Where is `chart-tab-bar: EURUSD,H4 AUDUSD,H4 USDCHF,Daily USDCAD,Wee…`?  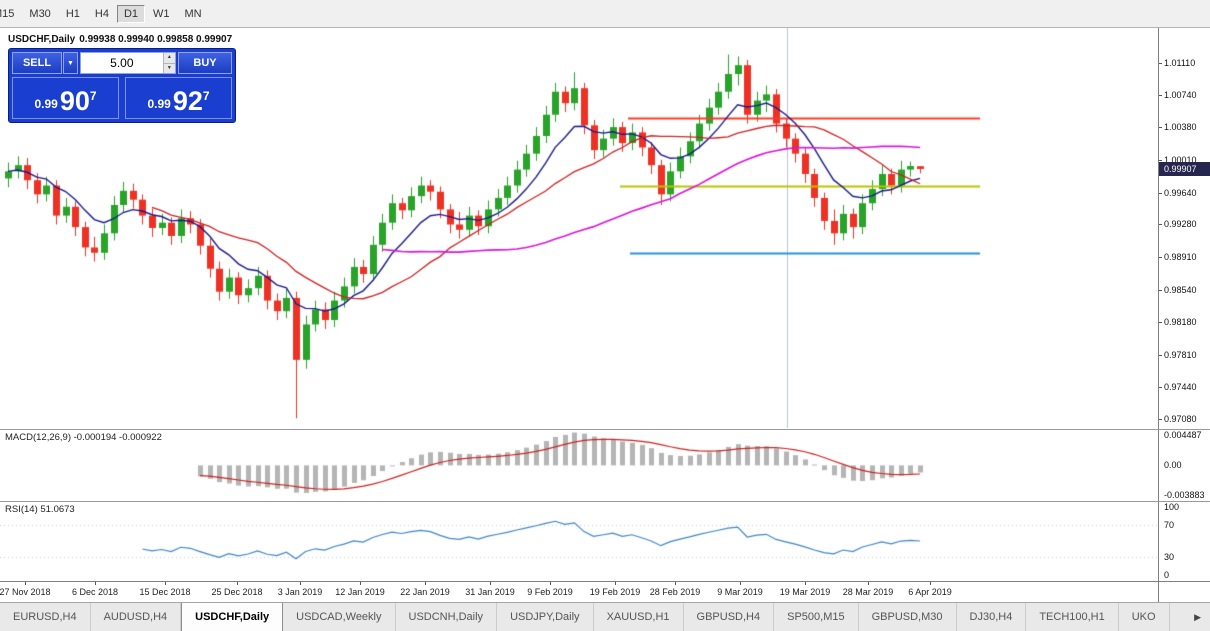
chart-tab-bar: EURUSD,H4 AUDUSD,H4 USDCHF,Daily USDCAD,Wee… is located at coordinates (605, 616).